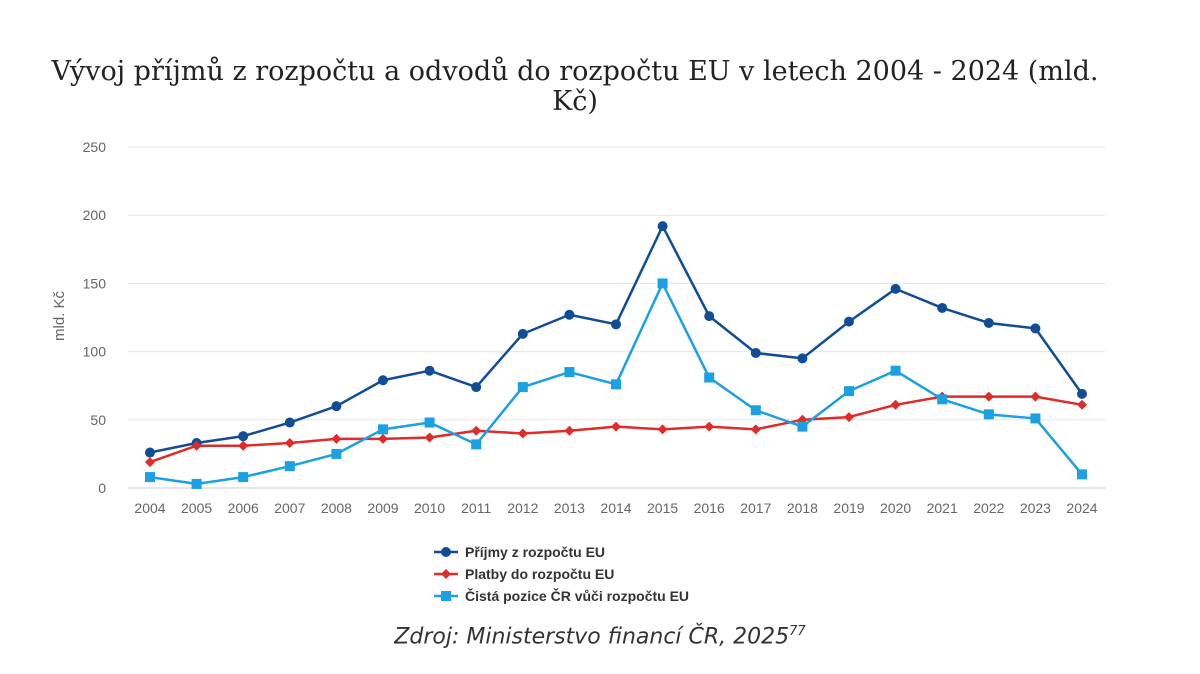 Image resolution: width=1200 pixels, height=674 pixels. Describe the element at coordinates (522, 508) in the screenshot. I see `x-tick-label: 2012` at that location.